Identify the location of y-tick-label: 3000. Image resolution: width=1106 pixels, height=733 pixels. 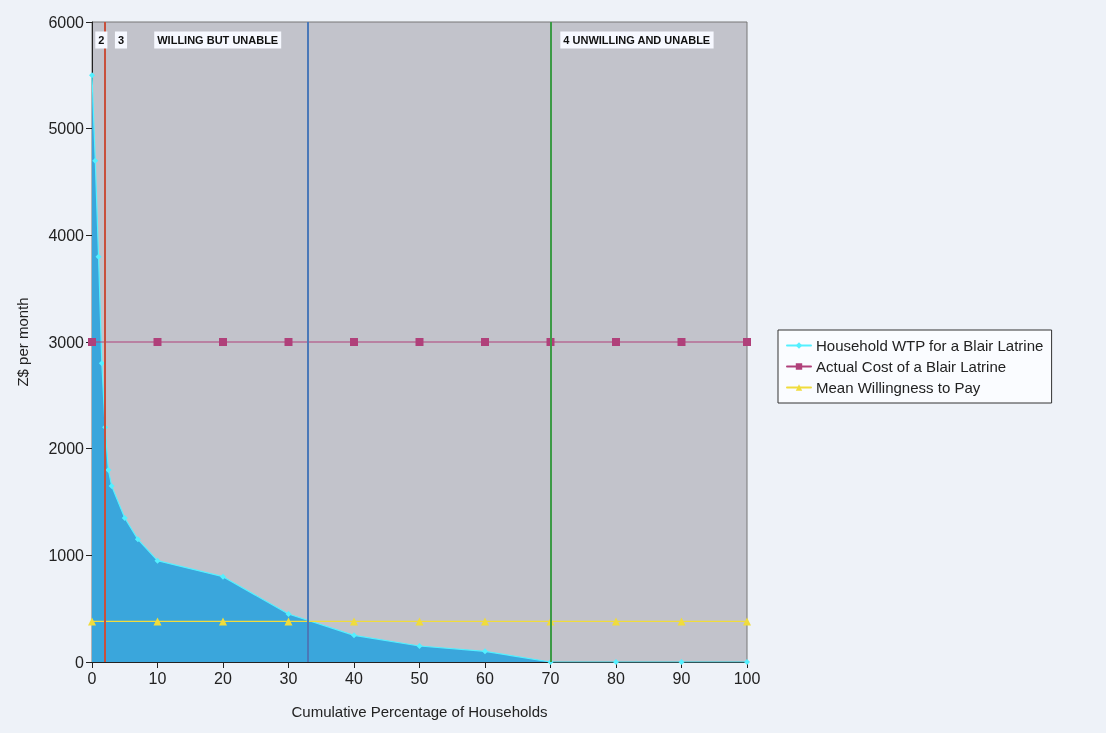
(66, 342).